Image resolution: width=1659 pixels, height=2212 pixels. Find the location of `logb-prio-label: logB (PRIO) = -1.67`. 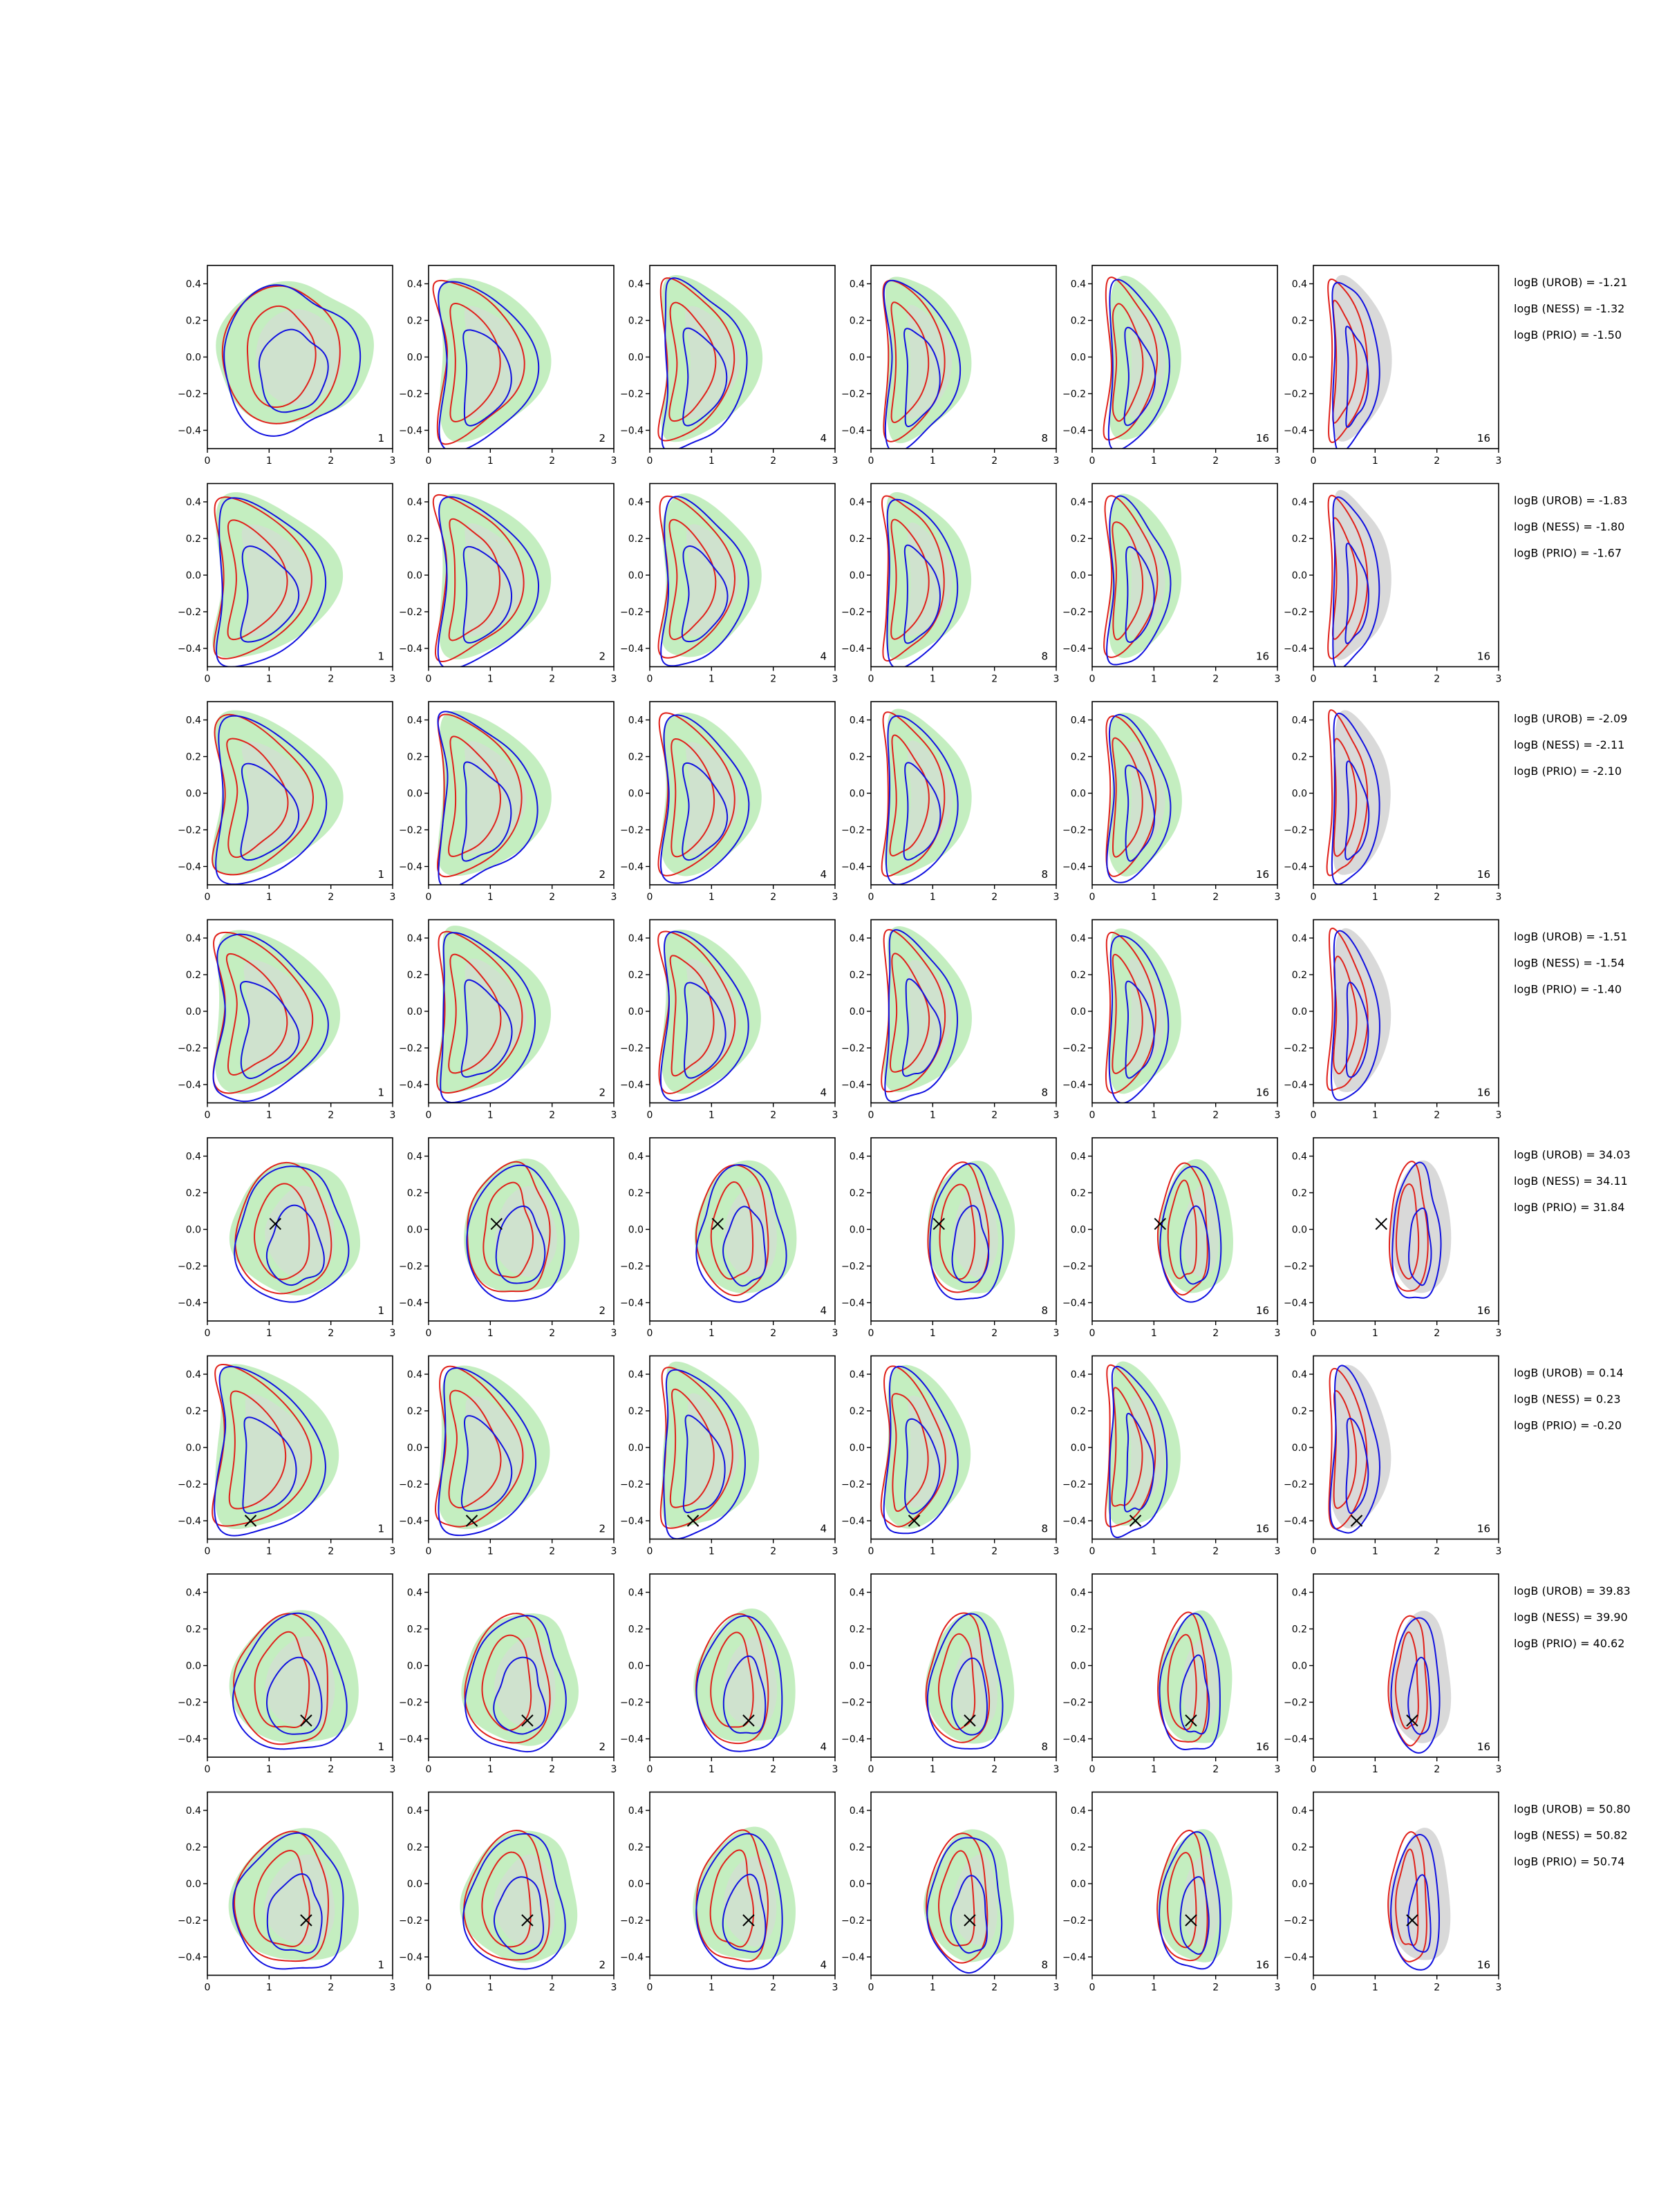

logb-prio-label: logB (PRIO) = -1.67 is located at coordinates (1568, 554).